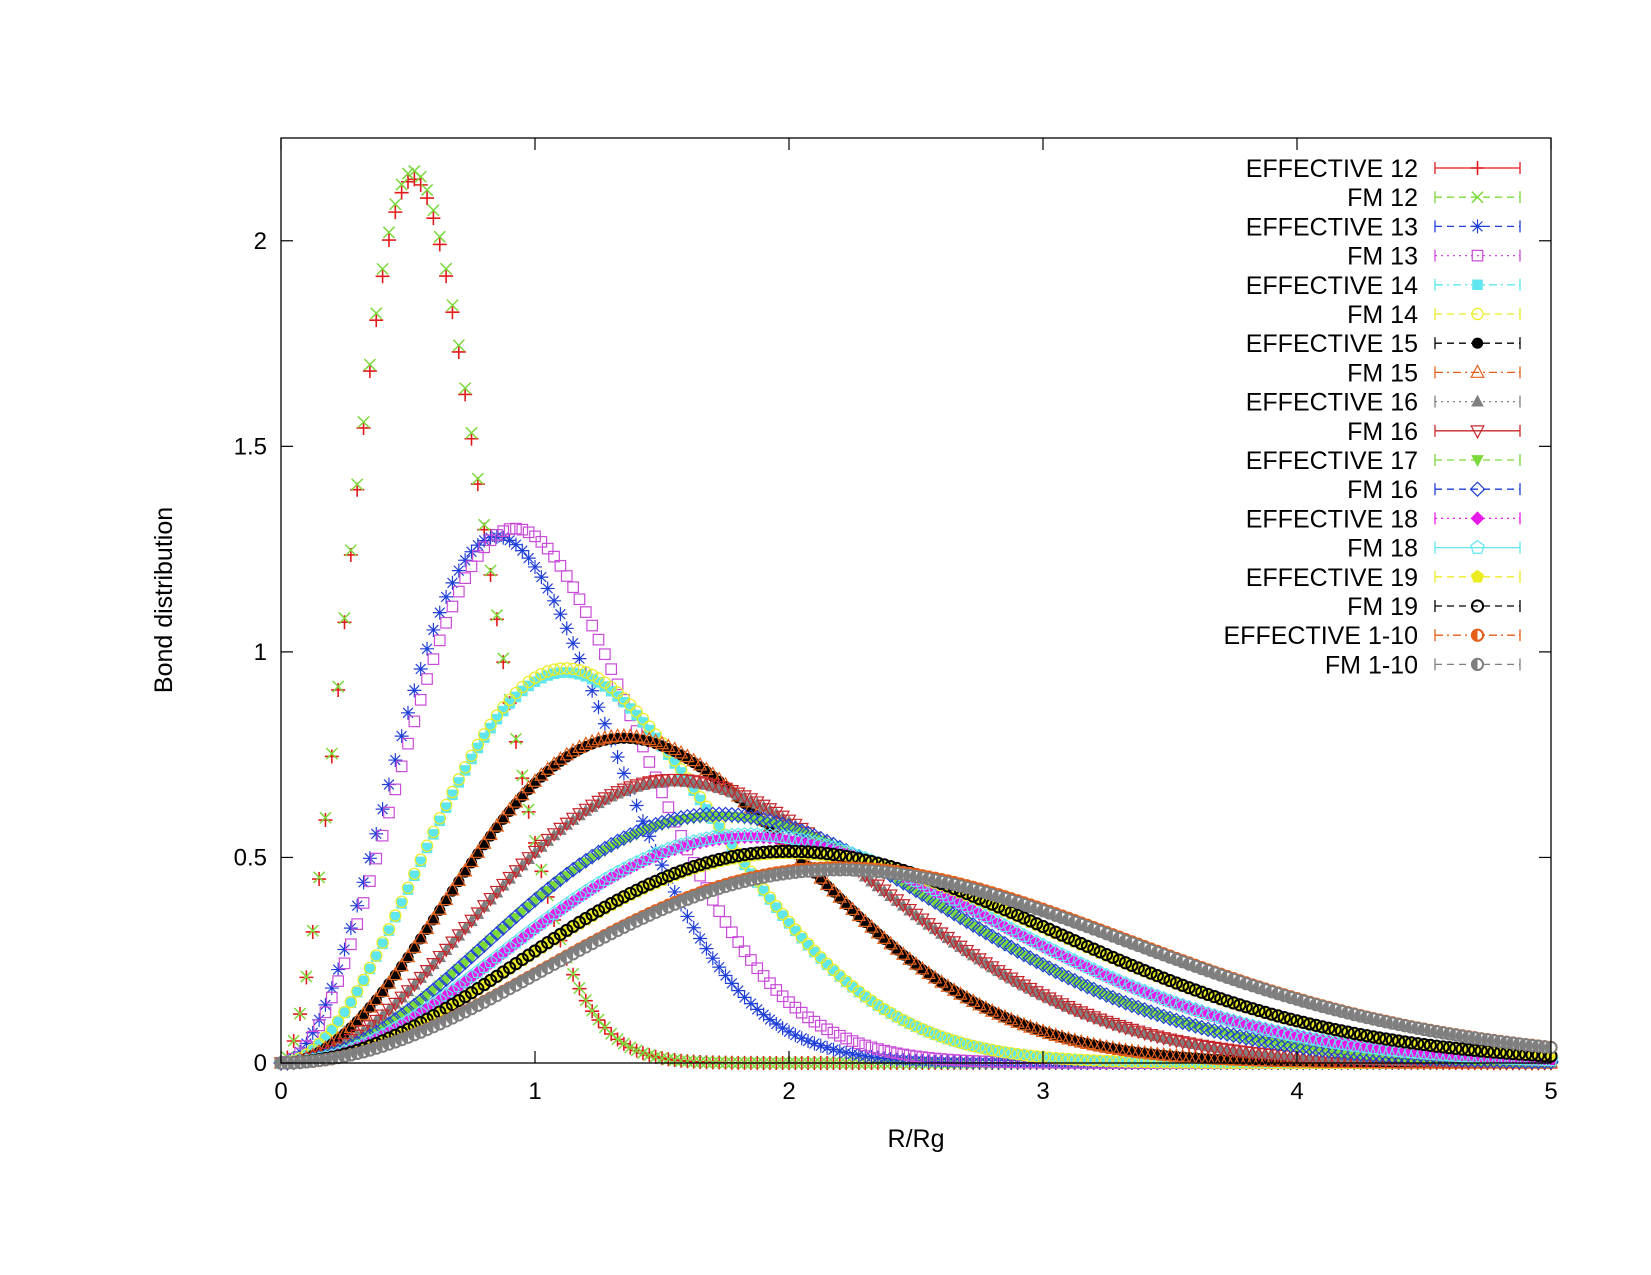  Describe the element at coordinates (1332, 286) in the screenshot. I see `legend-label: EFFECTIVE 14` at that location.